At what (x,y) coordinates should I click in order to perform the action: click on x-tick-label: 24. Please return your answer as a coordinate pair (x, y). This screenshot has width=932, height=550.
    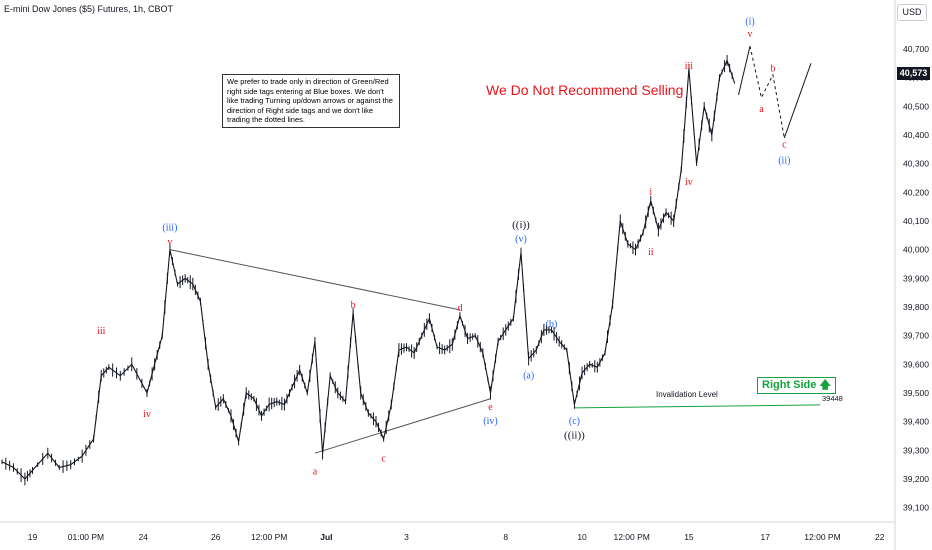
    Looking at the image, I should click on (143, 537).